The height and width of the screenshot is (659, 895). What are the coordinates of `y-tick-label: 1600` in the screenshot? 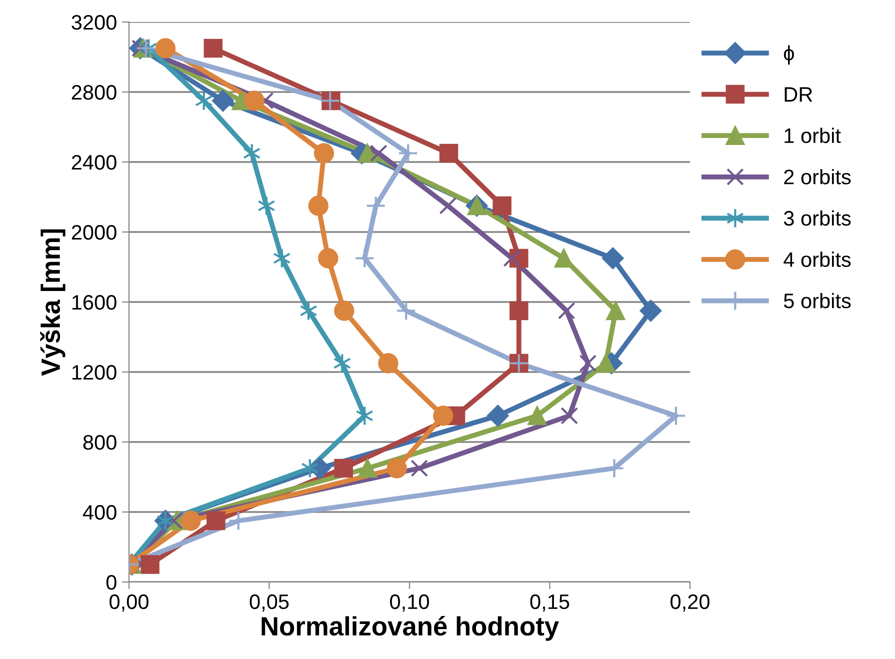 It's located at (94, 302).